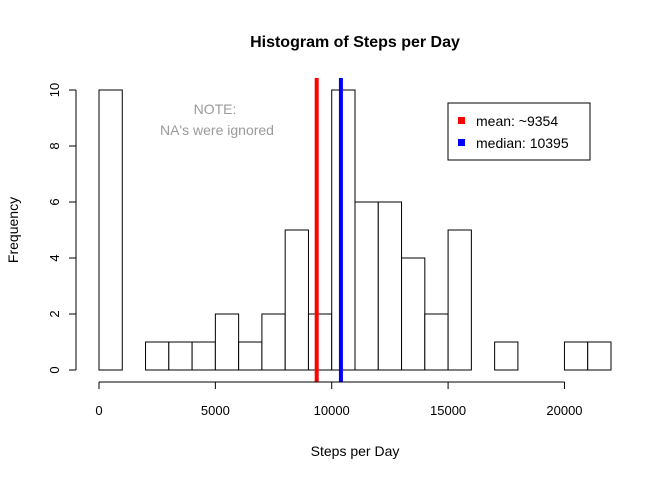 The image size is (672, 480). I want to click on x-tick-label: 10000, so click(332, 410).